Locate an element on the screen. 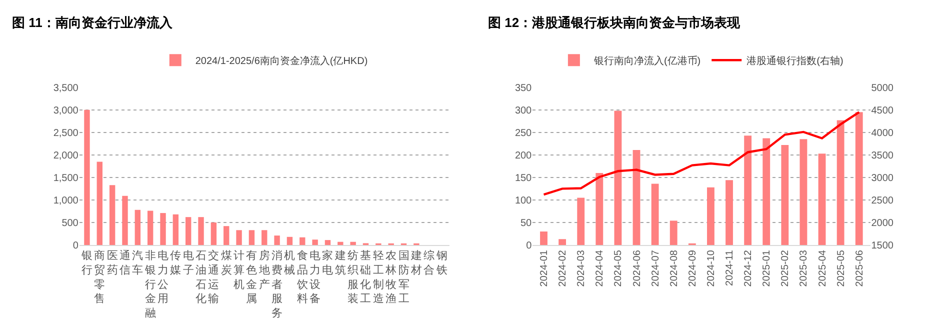 The width and height of the screenshot is (950, 329). y-tick-label: 1,000 is located at coordinates (66, 200).